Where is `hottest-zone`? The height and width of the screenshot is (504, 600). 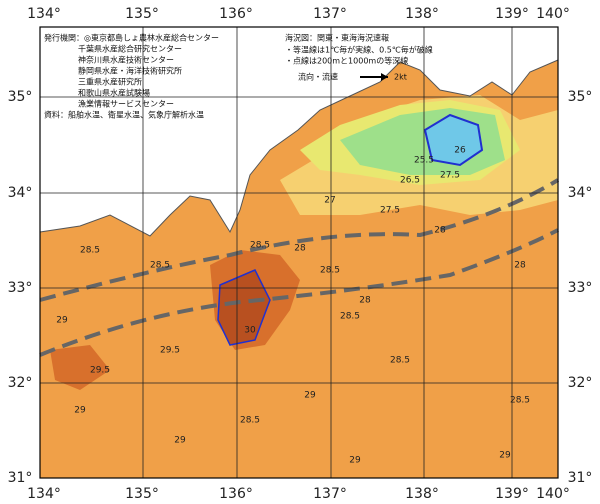 hottest-zone is located at coordinates (244, 307).